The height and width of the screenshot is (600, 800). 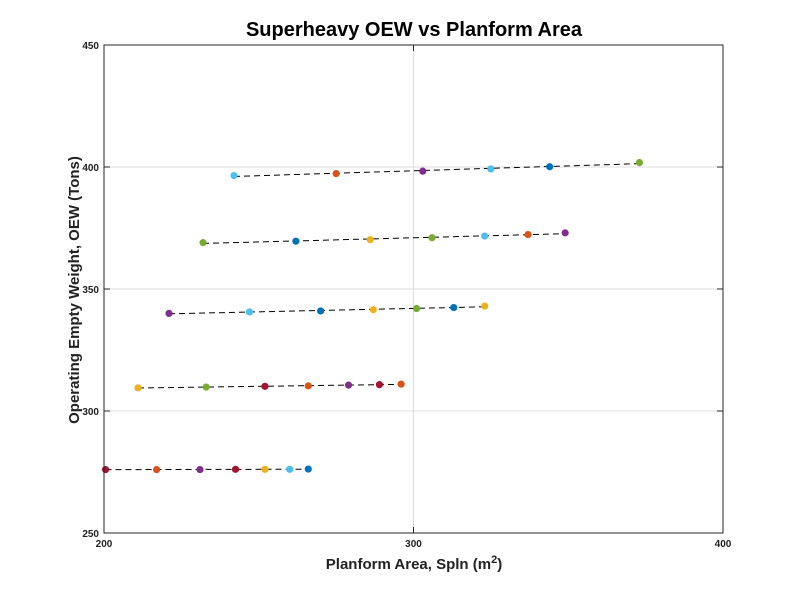 What do you see at coordinates (74, 290) in the screenshot?
I see `y-axis-label: Operating Empty Weight, OEW (Tons)` at bounding box center [74, 290].